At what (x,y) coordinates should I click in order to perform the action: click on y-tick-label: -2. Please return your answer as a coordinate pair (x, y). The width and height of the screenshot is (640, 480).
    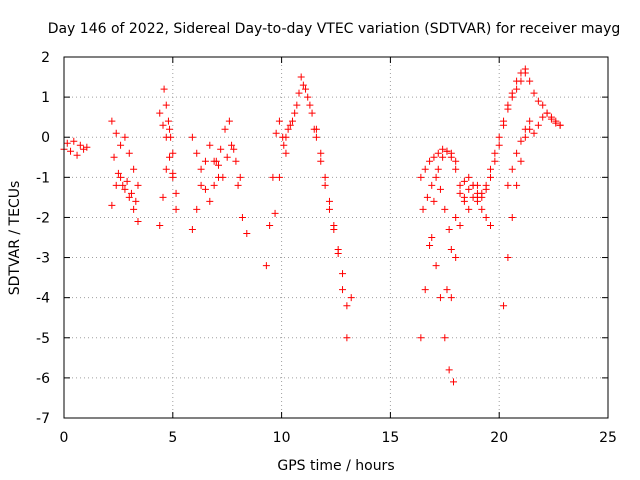
    Looking at the image, I should click on (43, 218).